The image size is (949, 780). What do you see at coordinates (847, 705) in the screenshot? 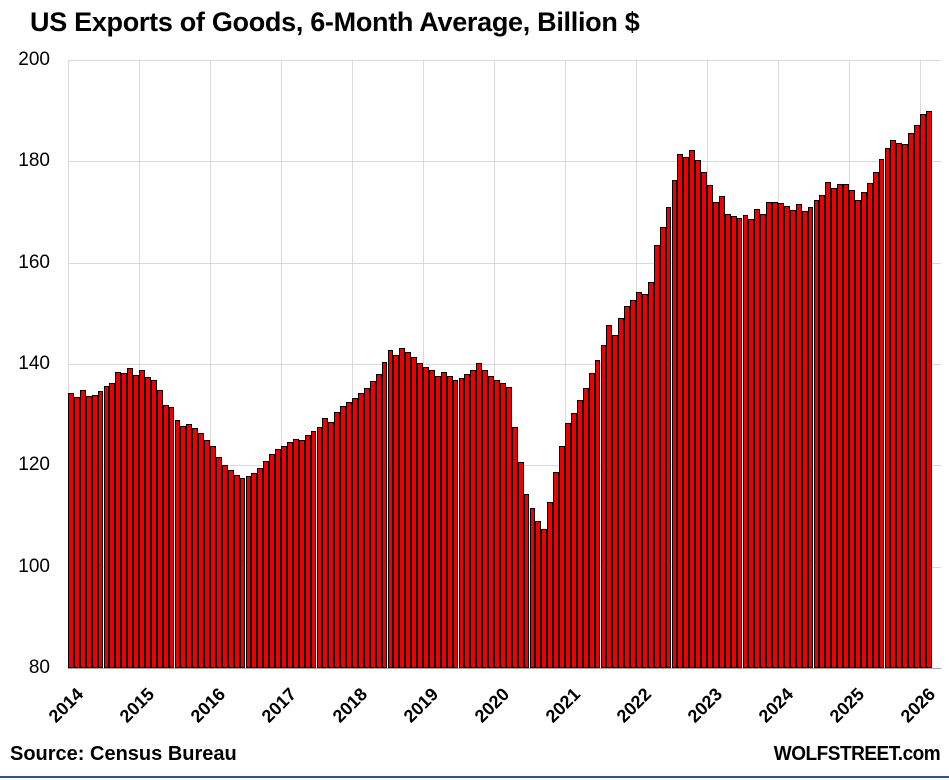
I see `x-axis-label: 2025` at bounding box center [847, 705].